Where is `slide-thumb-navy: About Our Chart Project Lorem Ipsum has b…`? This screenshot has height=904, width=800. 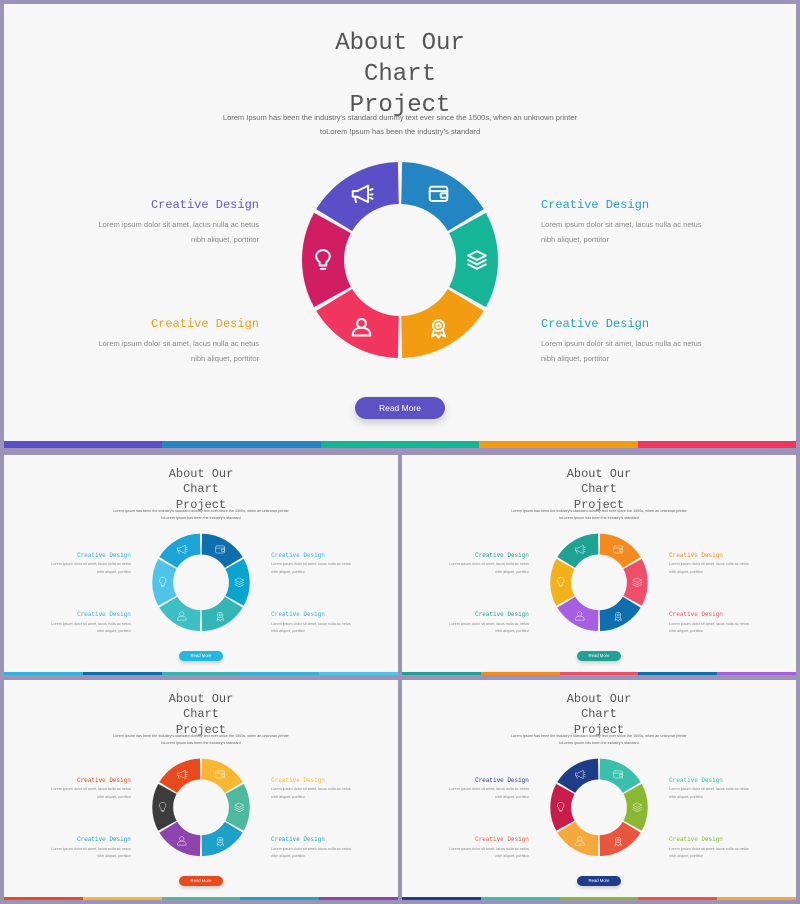
slide-thumb-navy: About Our Chart Project Lorem Ipsum has b… is located at coordinates (599, 790).